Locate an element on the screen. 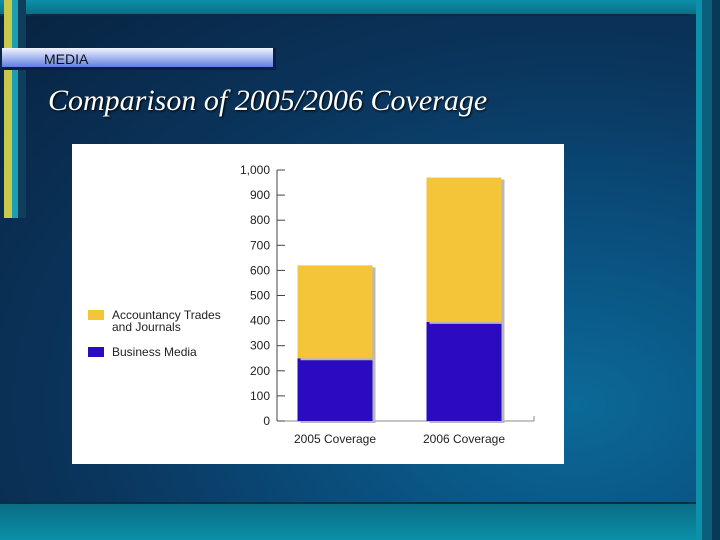 This screenshot has width=720, height=540. y-tick-label: 300 is located at coordinates (260, 346).